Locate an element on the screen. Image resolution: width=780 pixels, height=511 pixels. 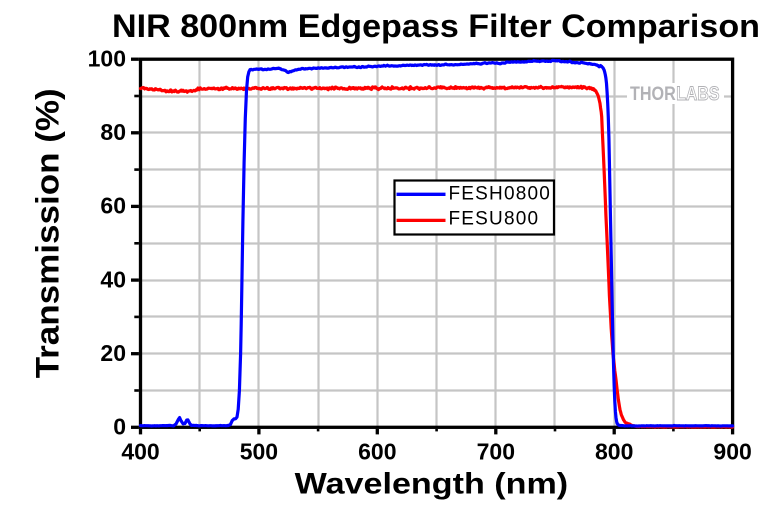
svg-text: 80 is located at coordinates (113, 132).